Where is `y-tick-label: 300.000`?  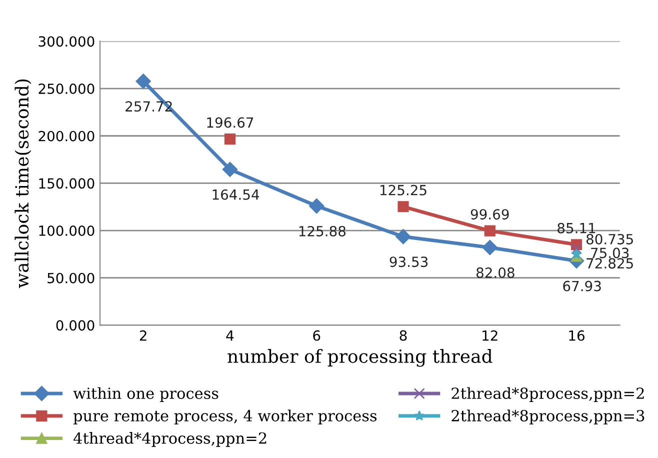 y-tick-label: 300.000 is located at coordinates (66, 41).